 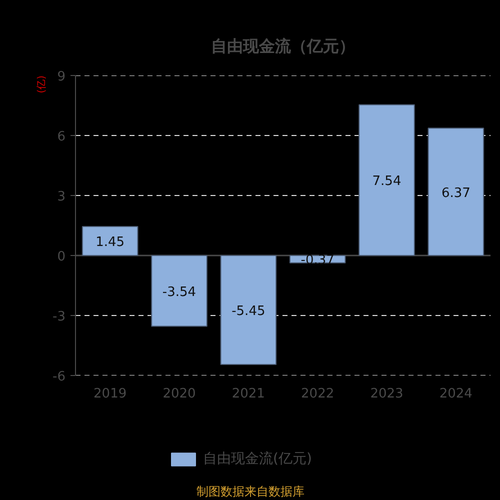 What do you see at coordinates (283, 46) in the screenshot?
I see `chart-title: 自由现金流（亿元）` at bounding box center [283, 46].